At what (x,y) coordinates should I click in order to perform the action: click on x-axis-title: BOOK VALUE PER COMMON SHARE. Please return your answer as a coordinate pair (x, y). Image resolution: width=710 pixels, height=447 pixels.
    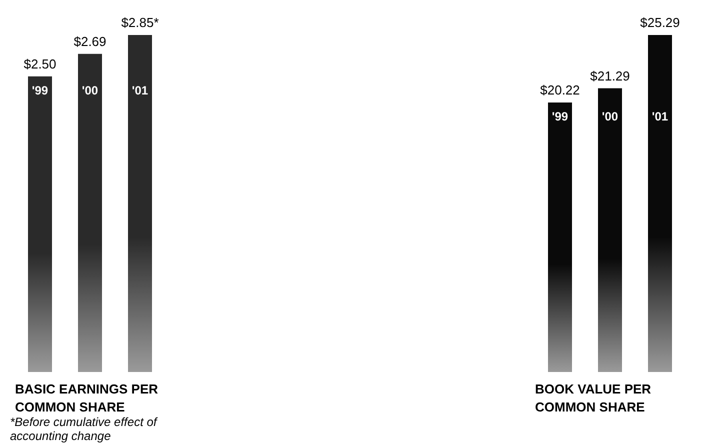
    Looking at the image, I should click on (595, 398).